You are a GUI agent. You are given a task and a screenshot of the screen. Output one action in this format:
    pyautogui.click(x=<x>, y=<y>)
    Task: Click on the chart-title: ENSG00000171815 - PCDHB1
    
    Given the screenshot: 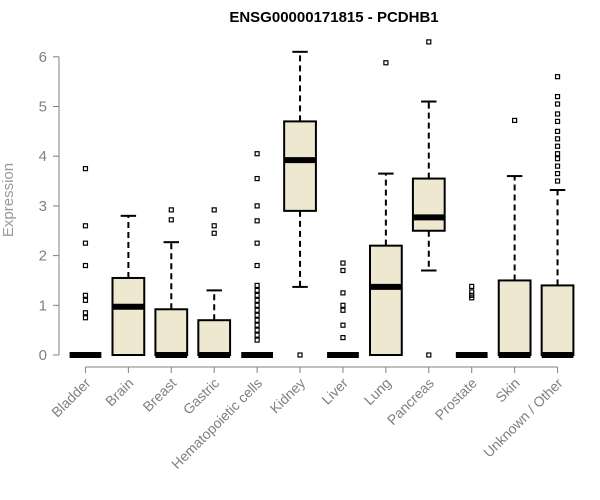 What is the action you would take?
    pyautogui.click(x=333, y=17)
    